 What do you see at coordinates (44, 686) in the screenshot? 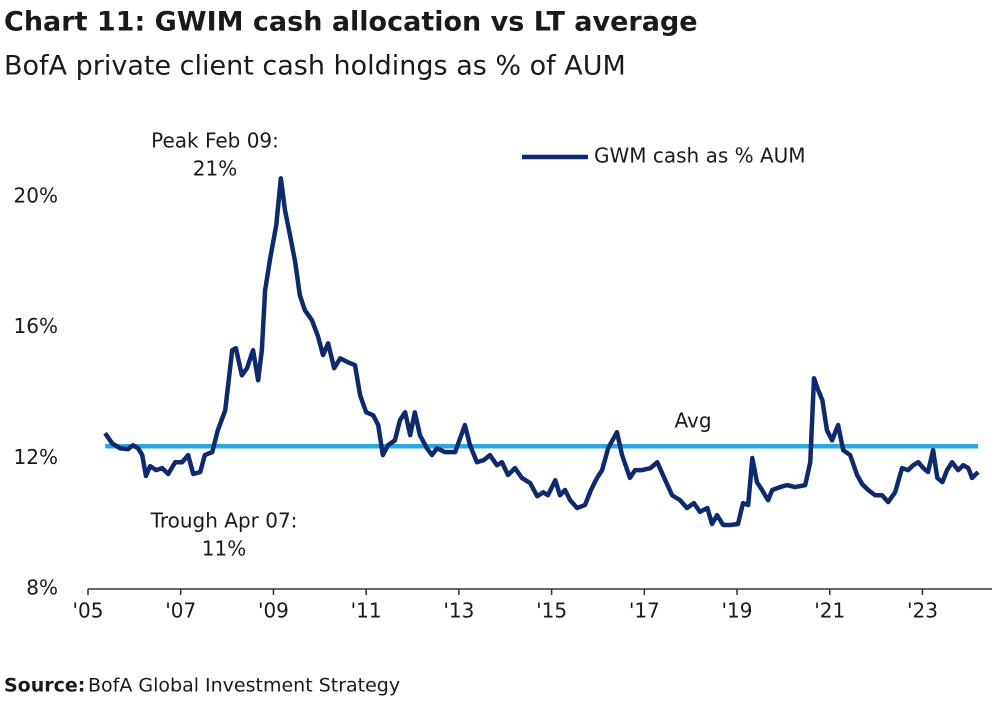
I see `source-label: Source:` at bounding box center [44, 686].